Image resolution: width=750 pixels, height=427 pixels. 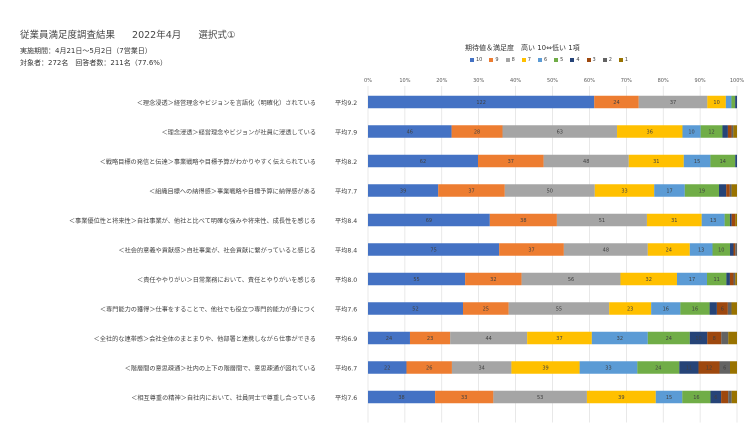 What do you see at coordinates (494, 60) in the screenshot?
I see `legend-item: 9` at bounding box center [494, 60].